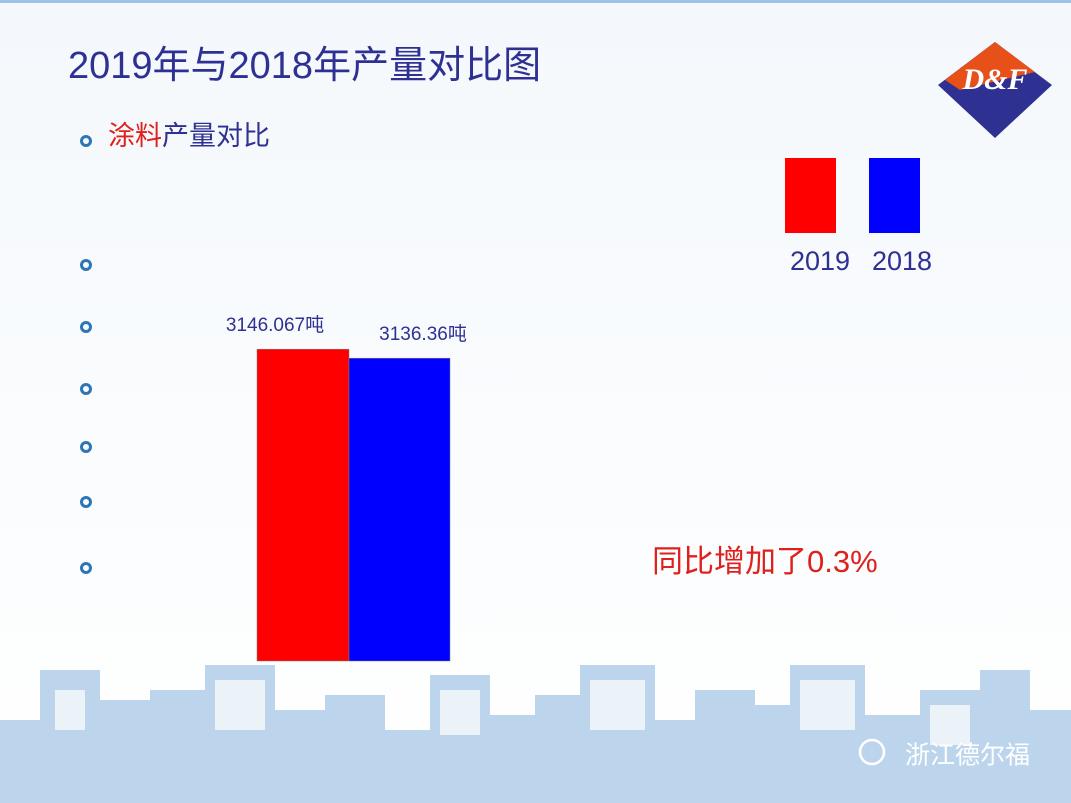 Image resolution: width=1071 pixels, height=803 pixels. Describe the element at coordinates (902, 261) in the screenshot. I see `legend-label: 2018` at that location.